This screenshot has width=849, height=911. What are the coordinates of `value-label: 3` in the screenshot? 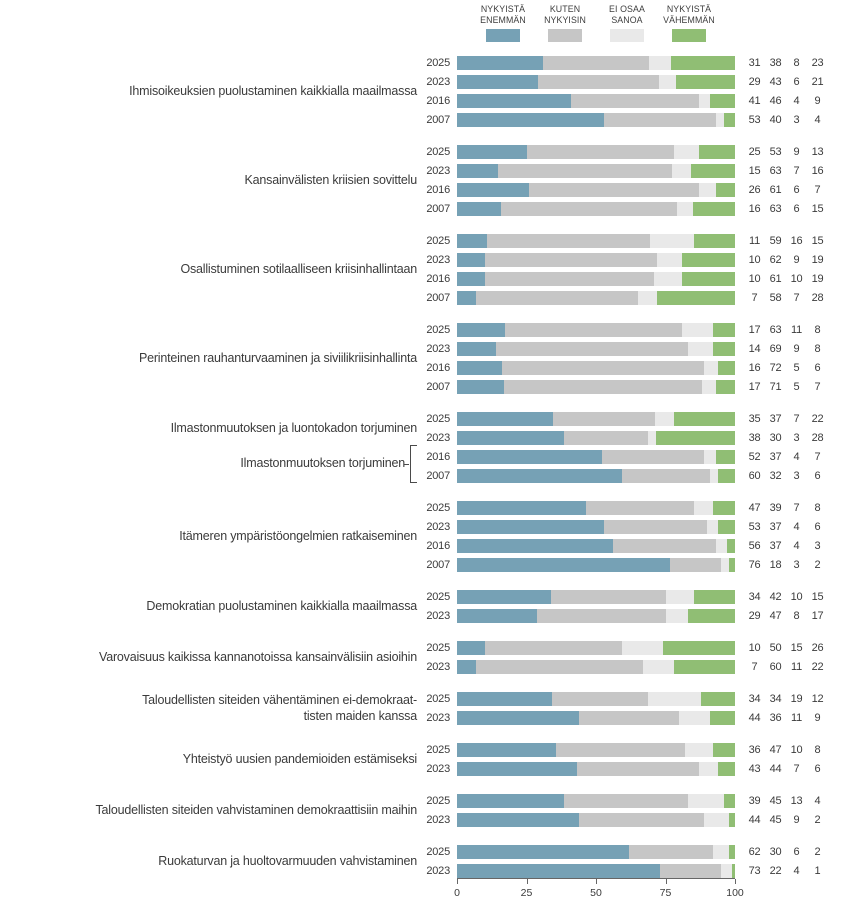 It's located at (796, 120).